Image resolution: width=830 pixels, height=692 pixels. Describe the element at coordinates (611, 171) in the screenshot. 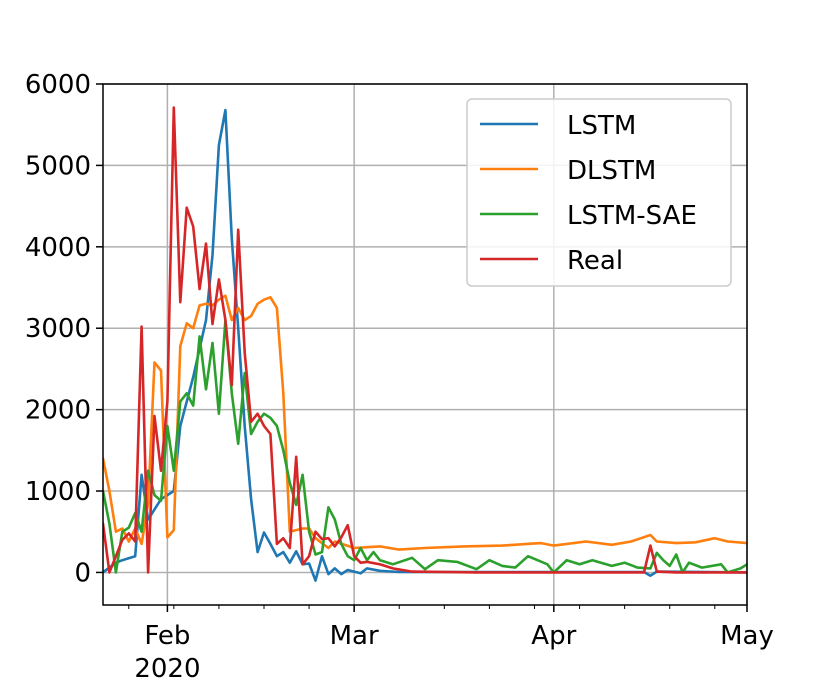

I see `legend-label: DLSTM` at that location.